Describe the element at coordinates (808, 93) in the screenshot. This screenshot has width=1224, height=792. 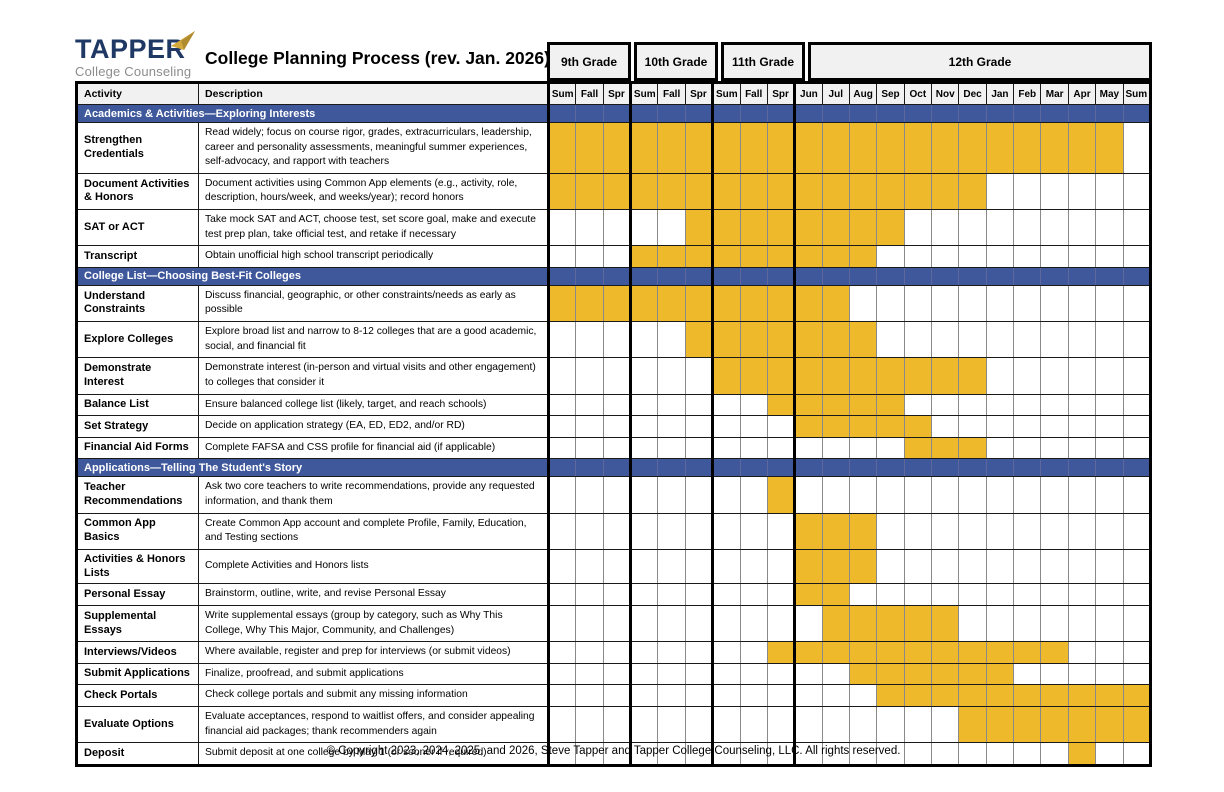
I see `season-column-header: Jun` at that location.